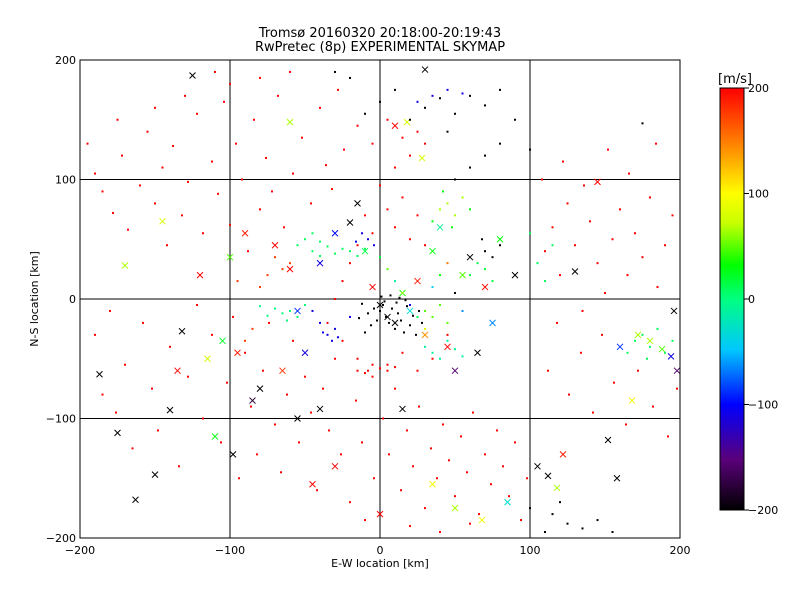  What do you see at coordinates (34, 299) in the screenshot?
I see `y-axis-label: N-S location [km]` at bounding box center [34, 299].